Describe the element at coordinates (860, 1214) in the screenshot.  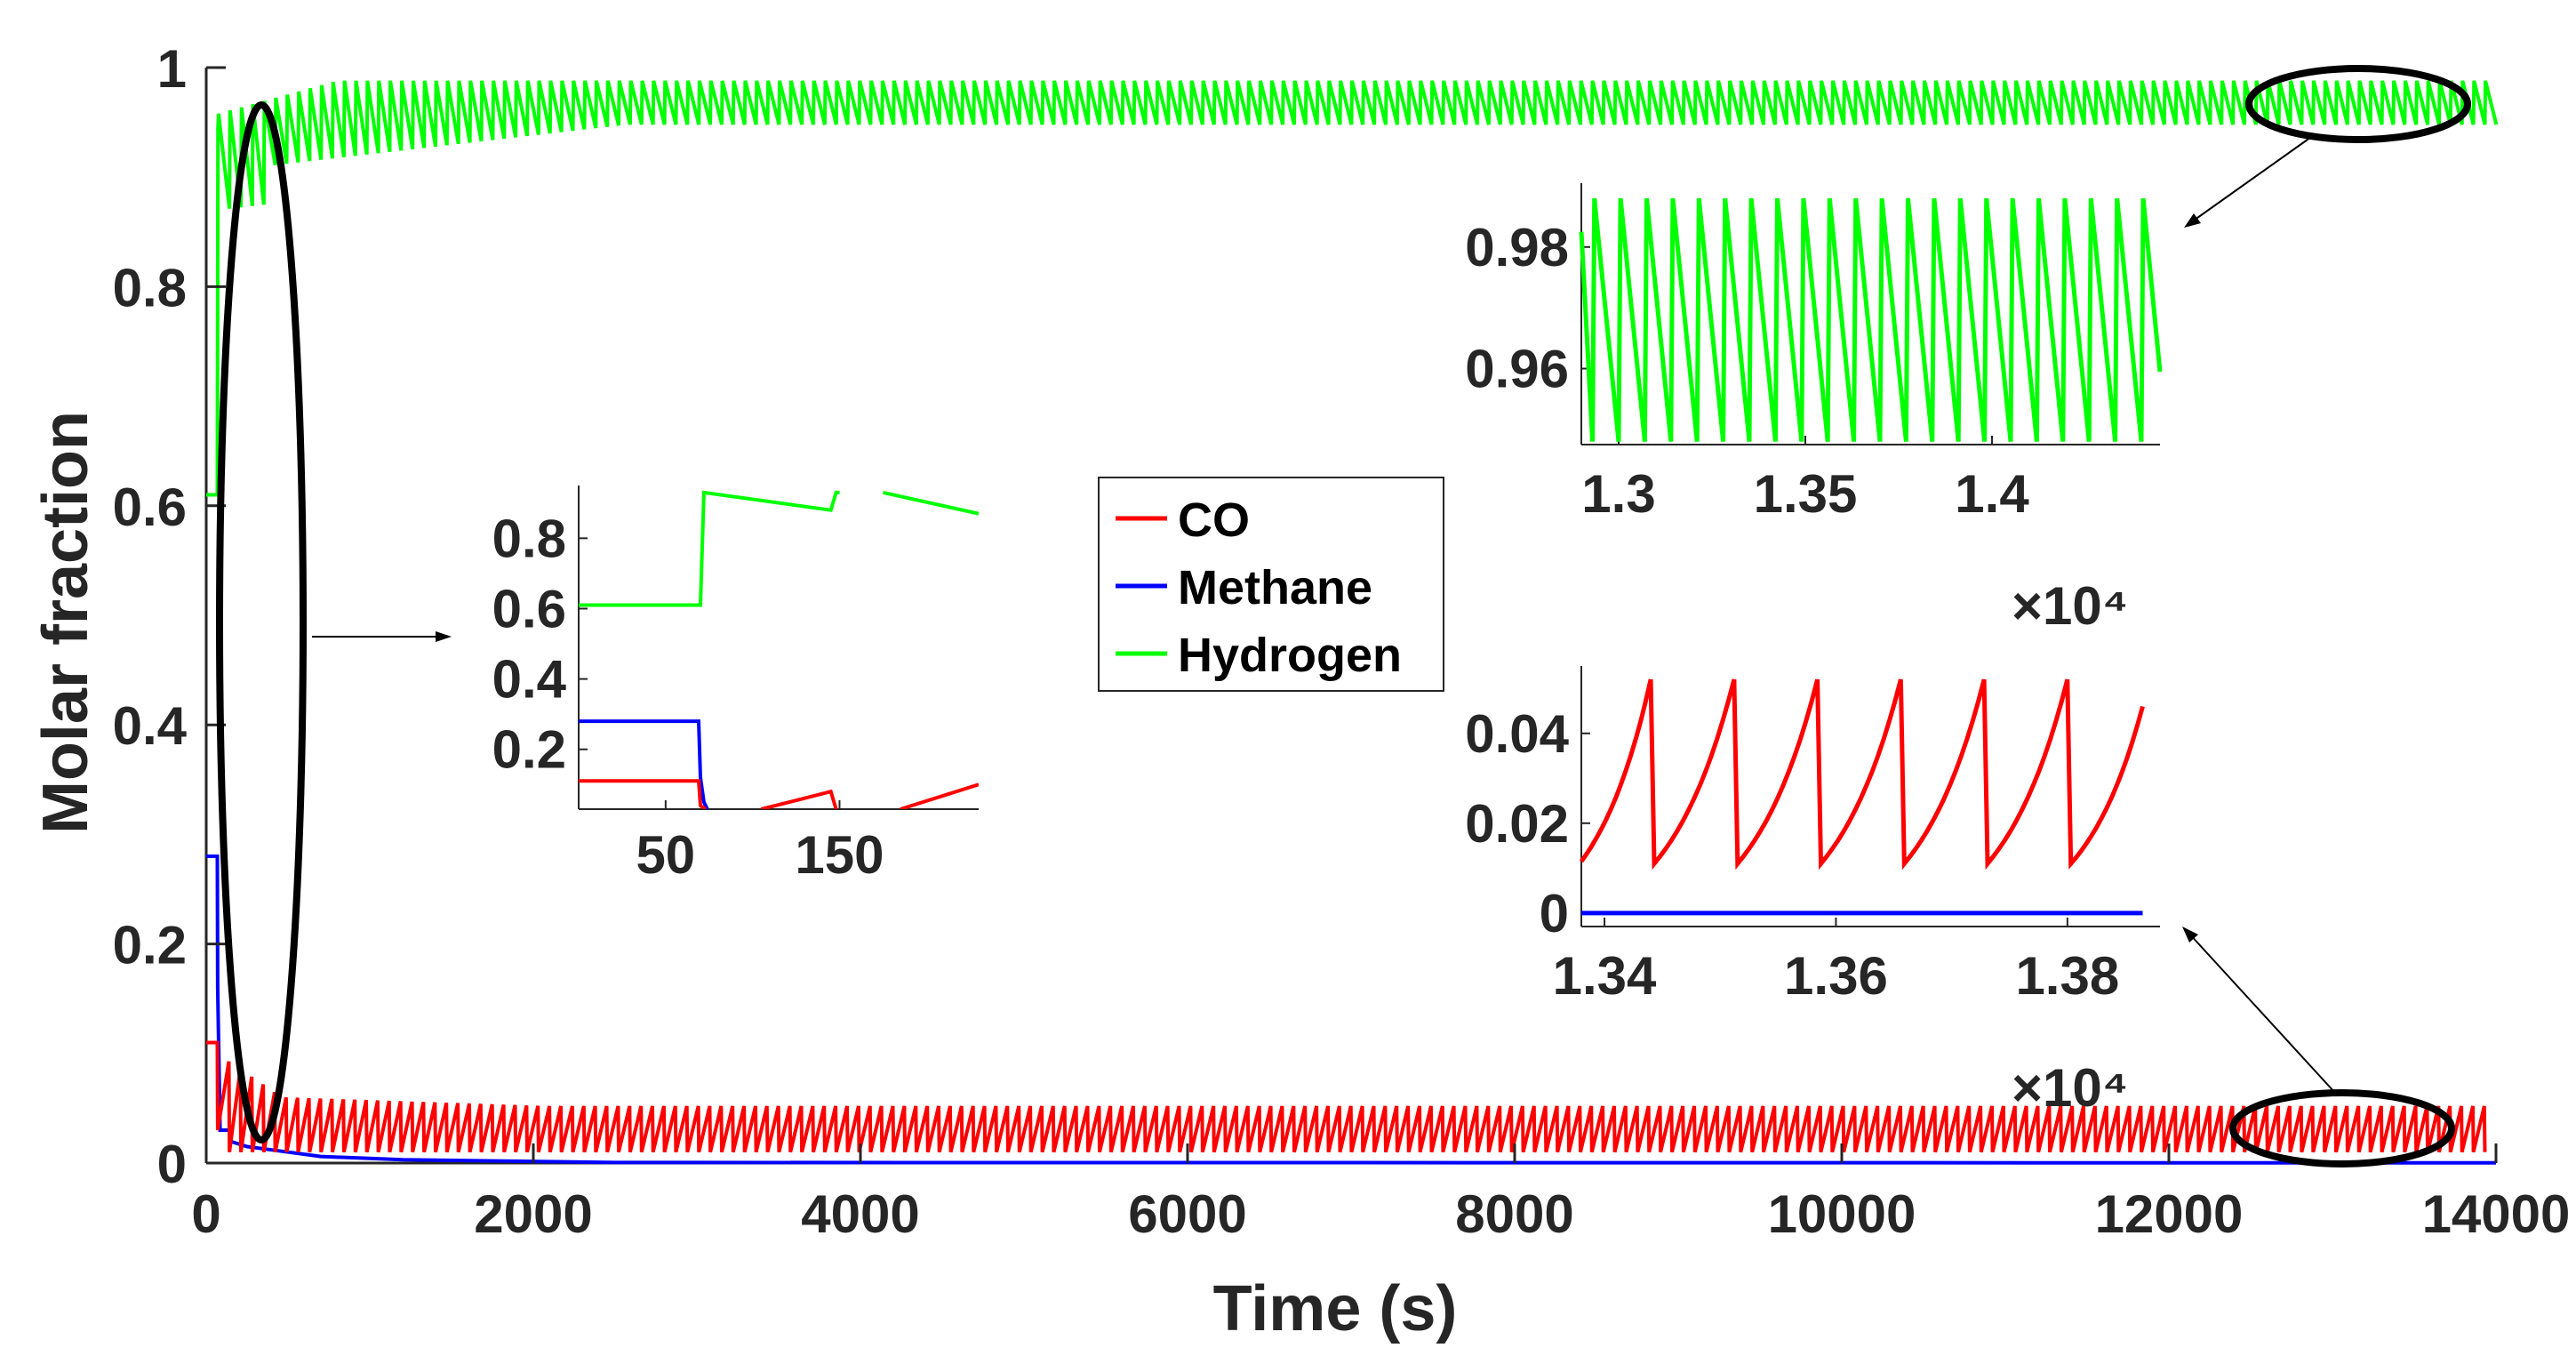
I see `x-tick-label: 4000` at that location.